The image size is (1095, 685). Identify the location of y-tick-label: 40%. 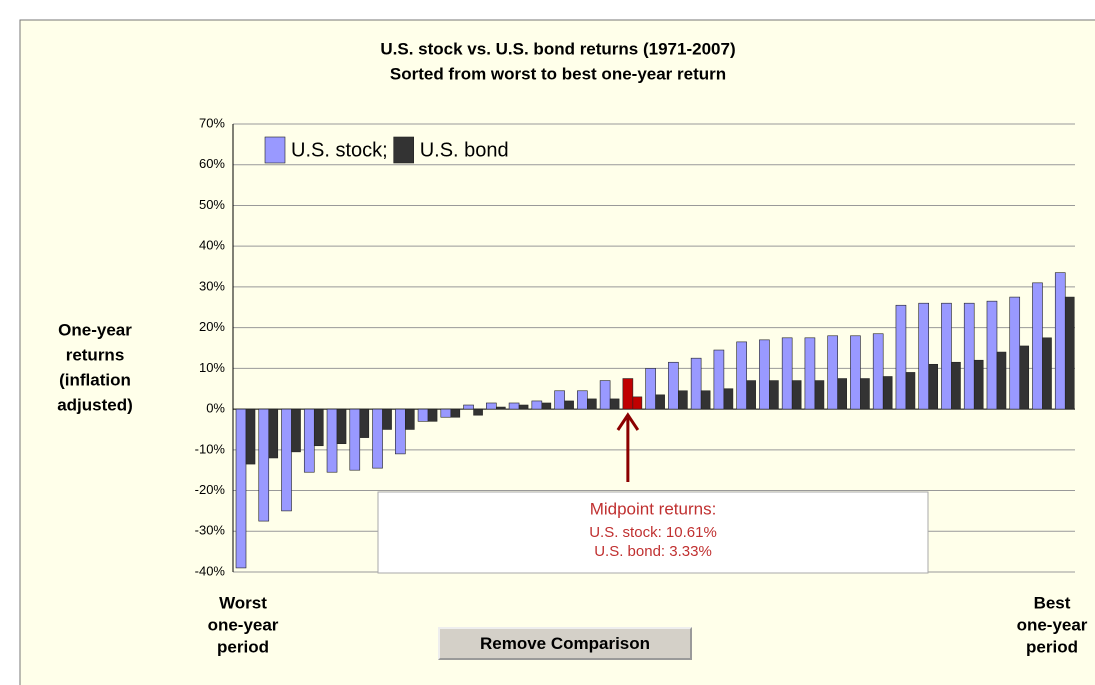
(212, 245).